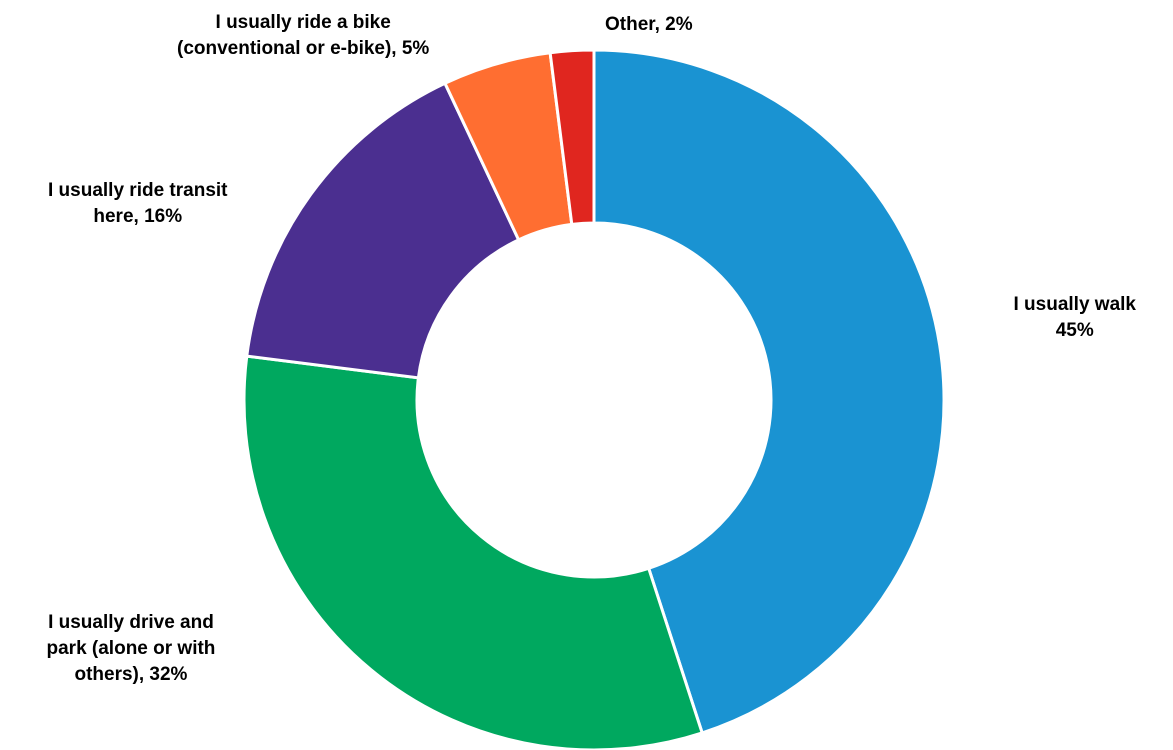  What do you see at coordinates (1074, 331) in the screenshot?
I see `slice-label-line: 45%` at bounding box center [1074, 331].